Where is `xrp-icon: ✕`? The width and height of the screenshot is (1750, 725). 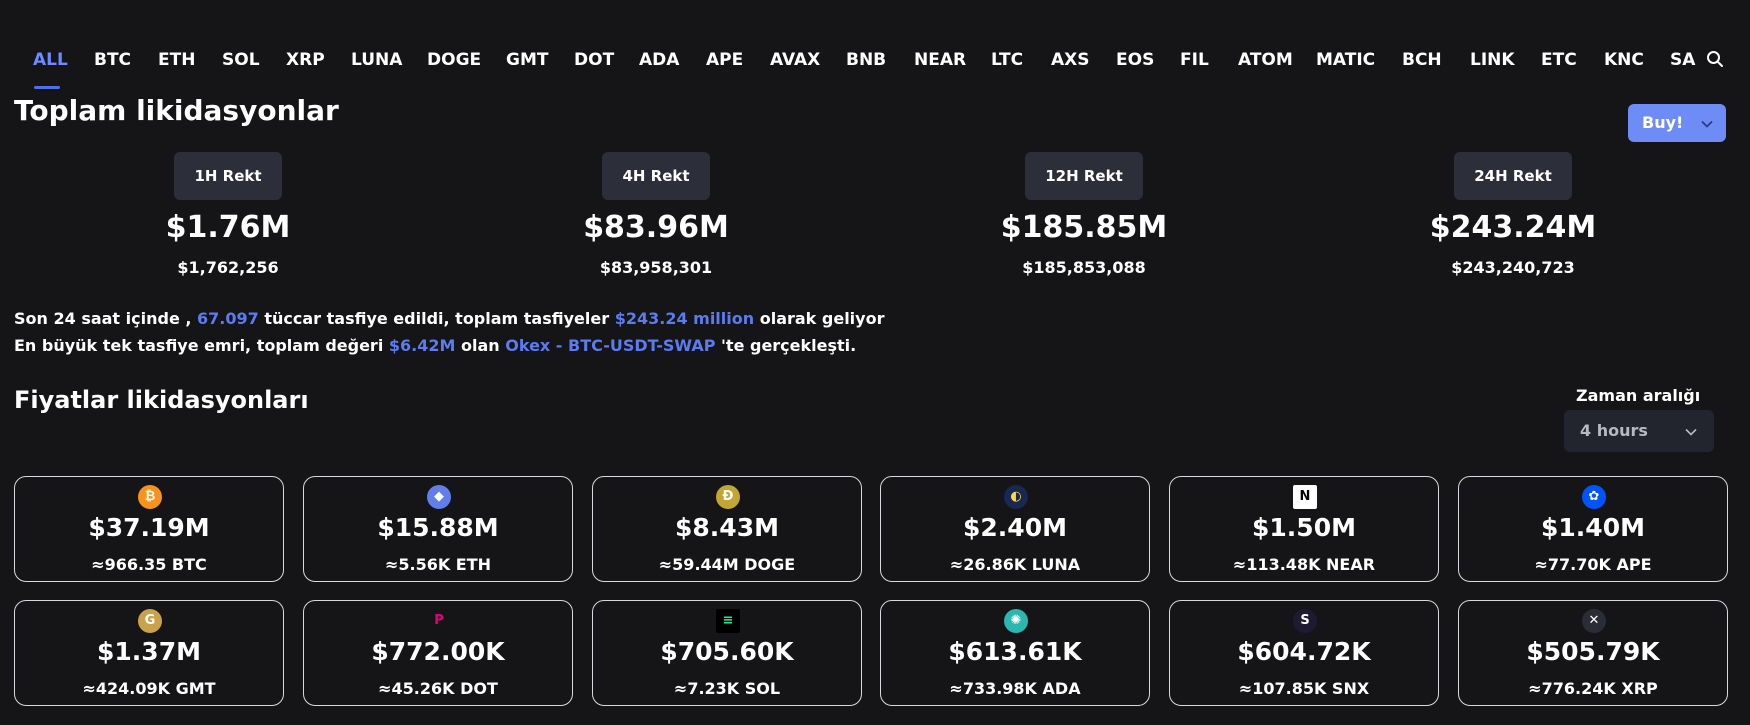
xrp-icon: ✕ is located at coordinates (1594, 621).